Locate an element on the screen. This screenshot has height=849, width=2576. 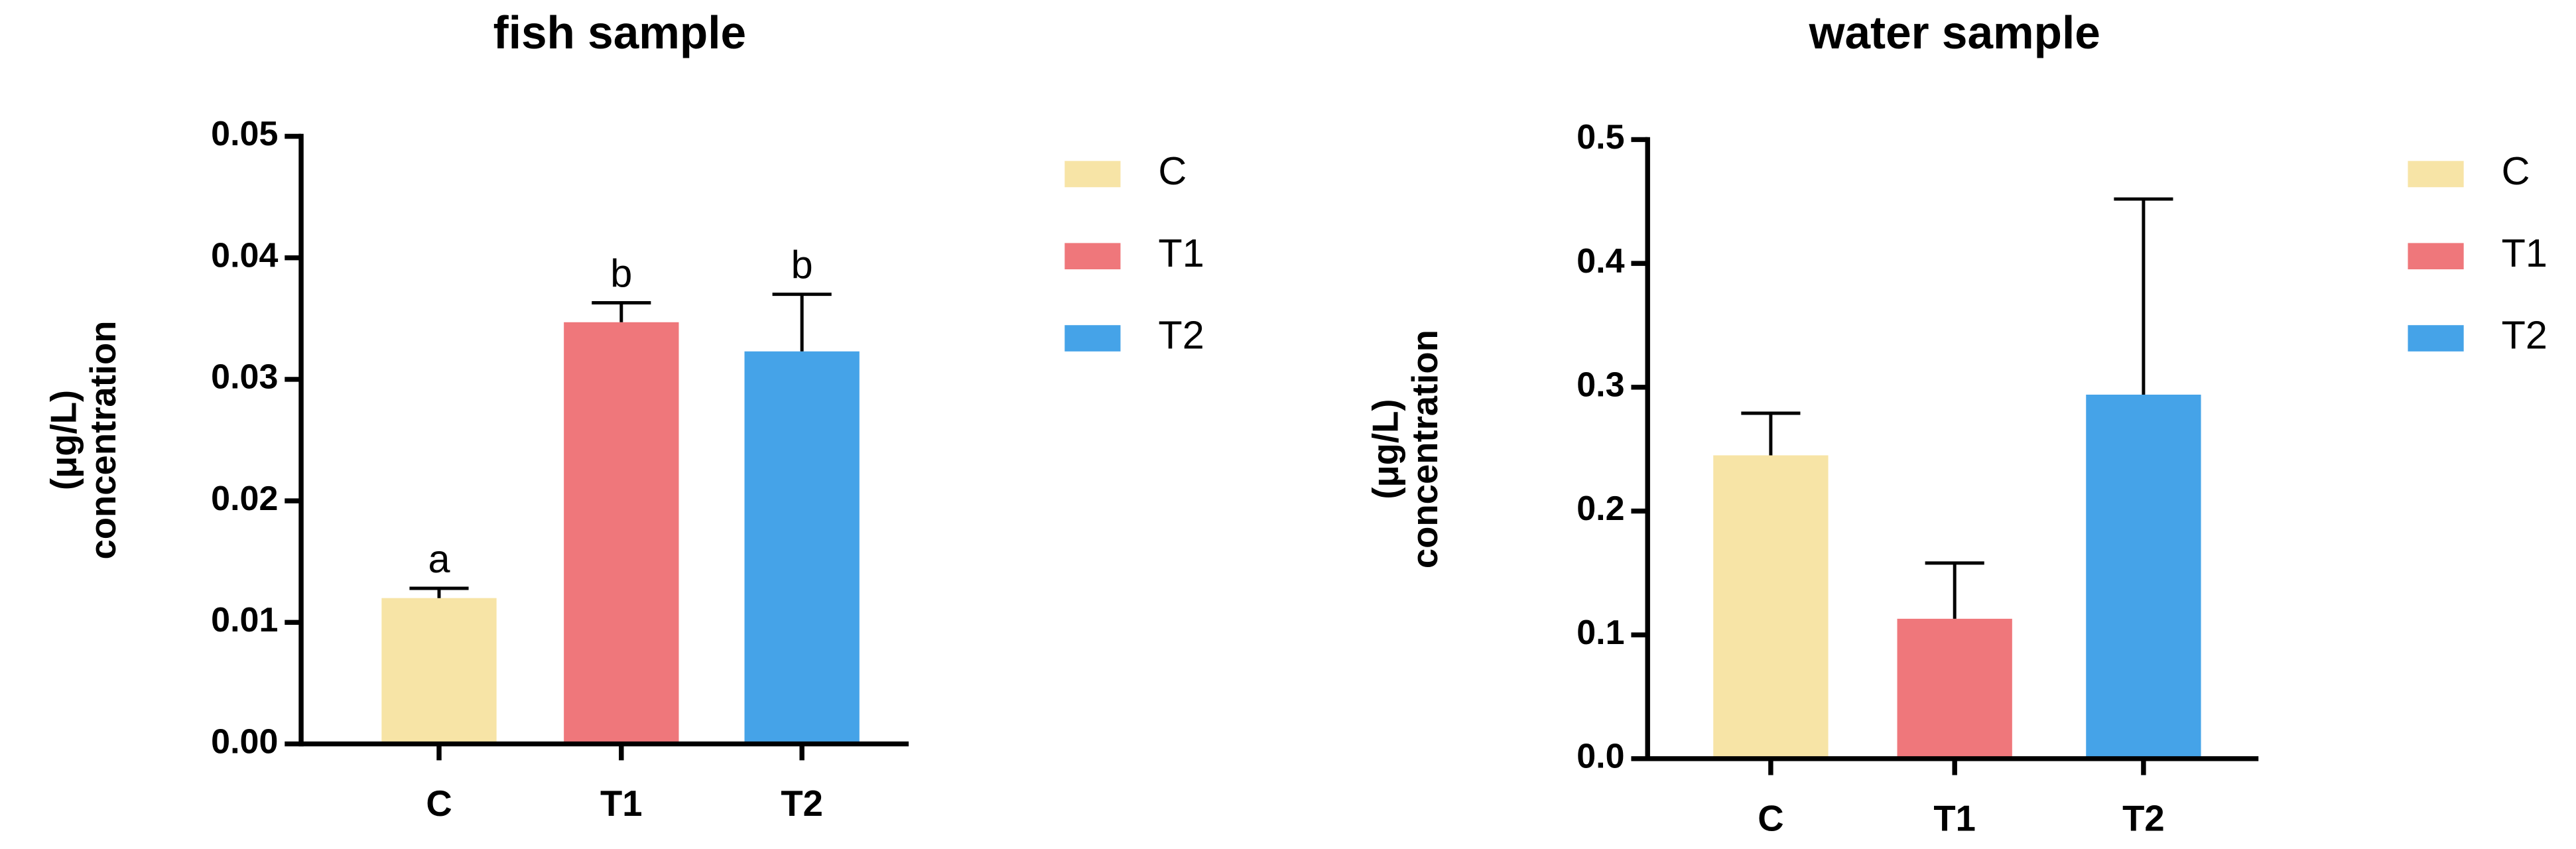
y-tick-label: 0.03 is located at coordinates (245, 378).